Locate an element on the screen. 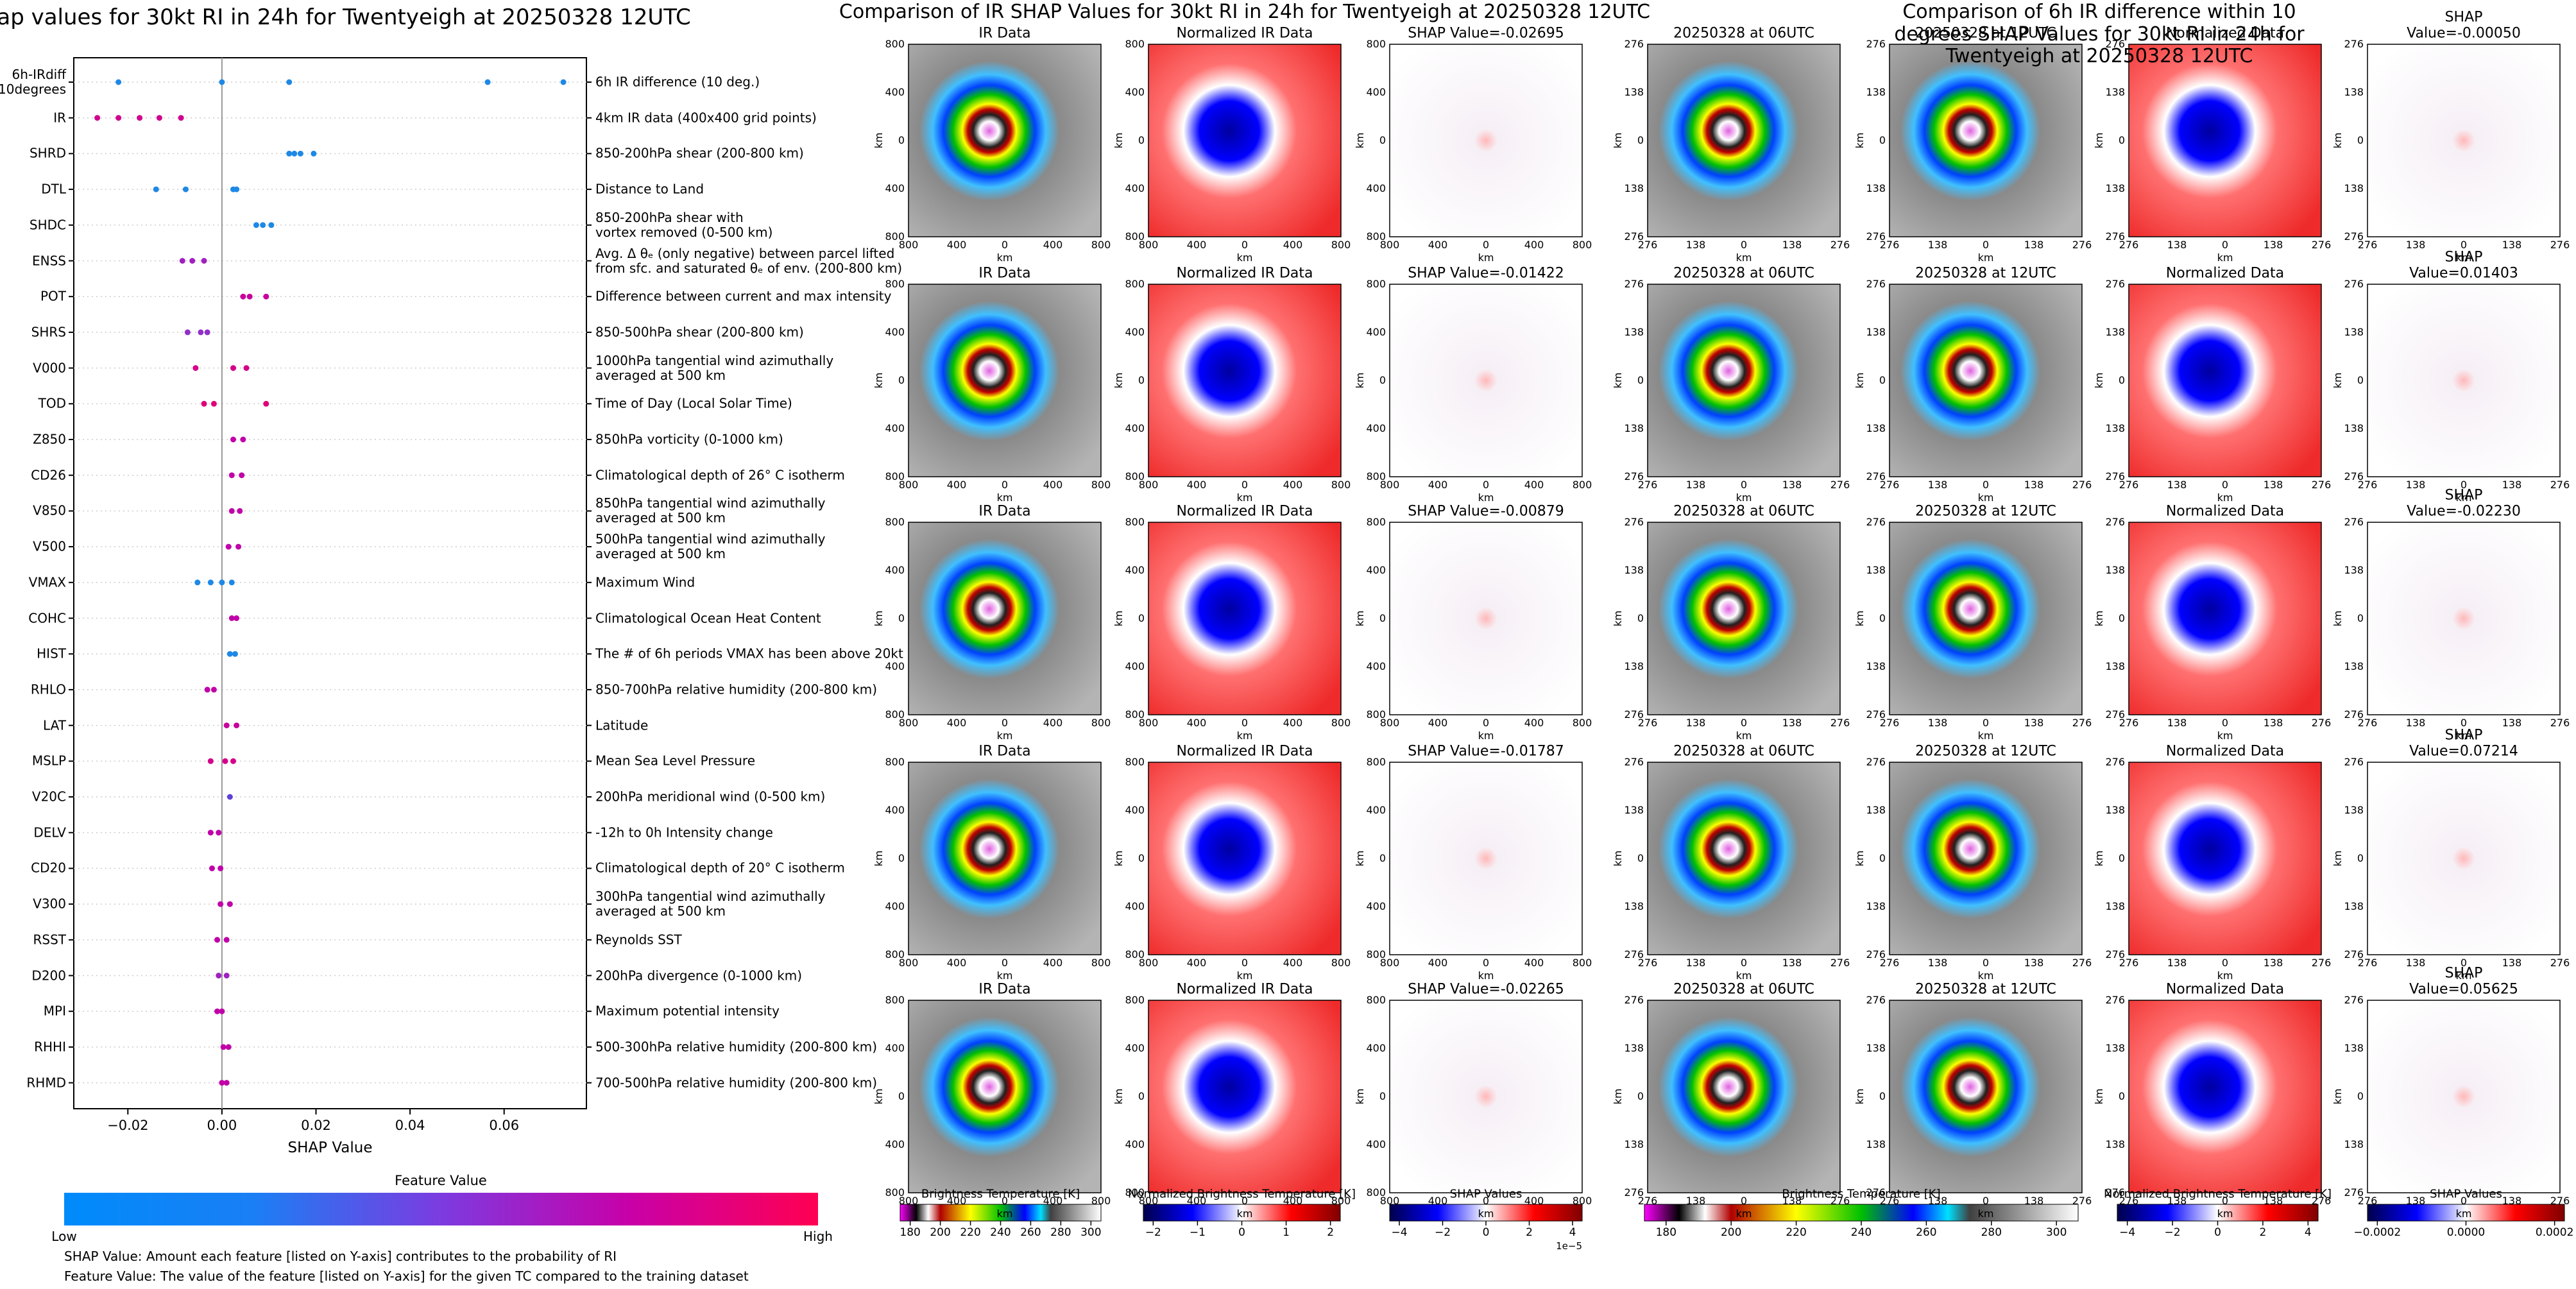 This screenshot has width=2576, height=1289. x-axis-label: SHAP Value is located at coordinates (330, 1148).